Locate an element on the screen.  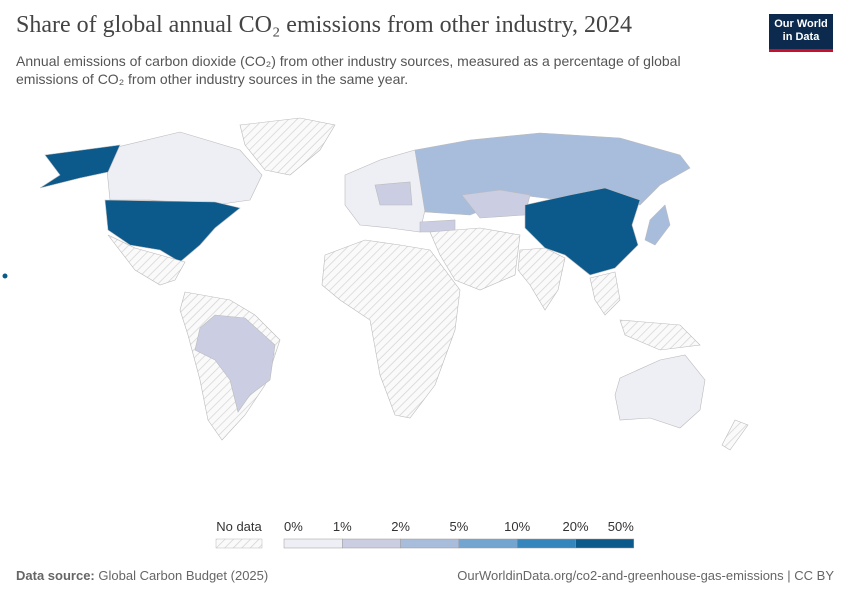
africa is located at coordinates (391, 329).